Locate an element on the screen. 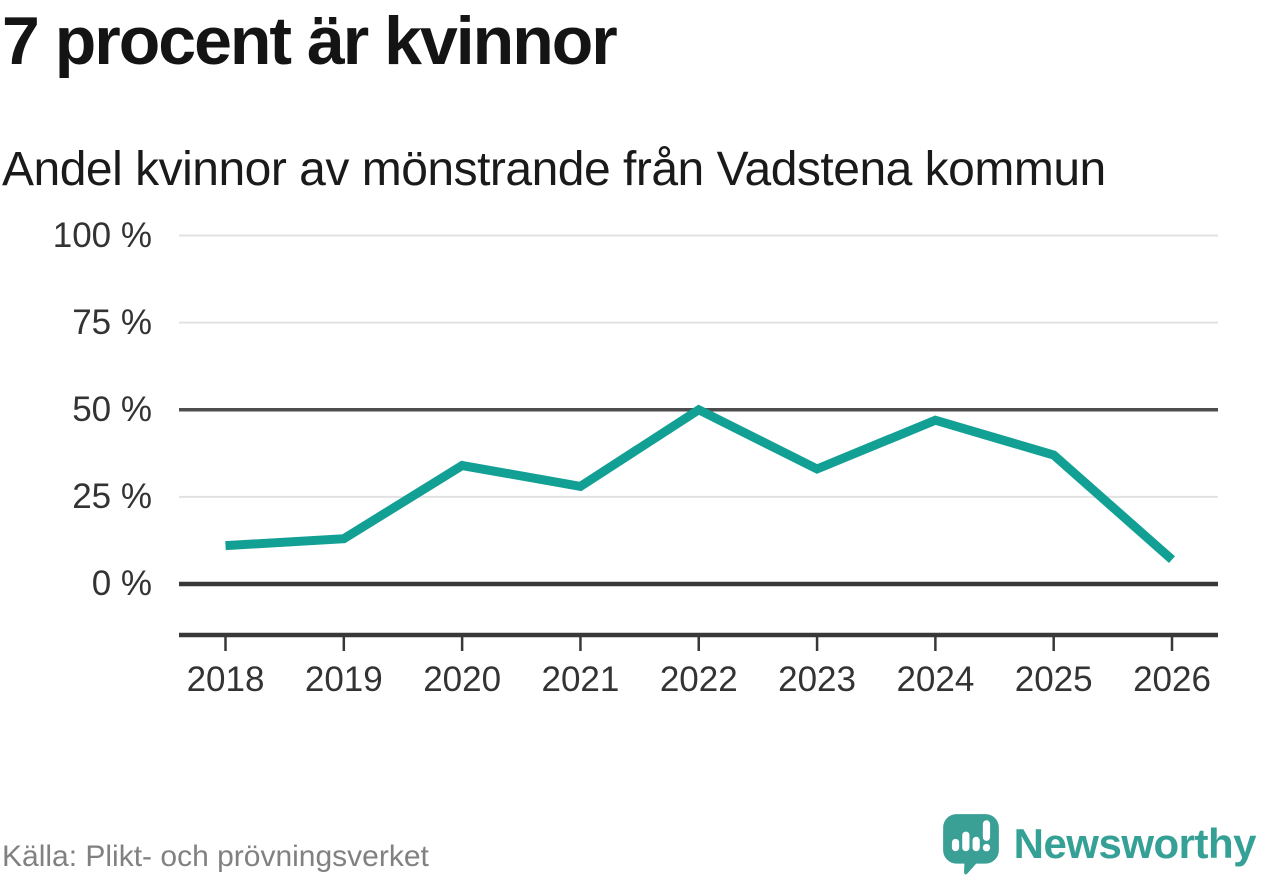  brand-name: Newsworthy is located at coordinates (1135, 843).